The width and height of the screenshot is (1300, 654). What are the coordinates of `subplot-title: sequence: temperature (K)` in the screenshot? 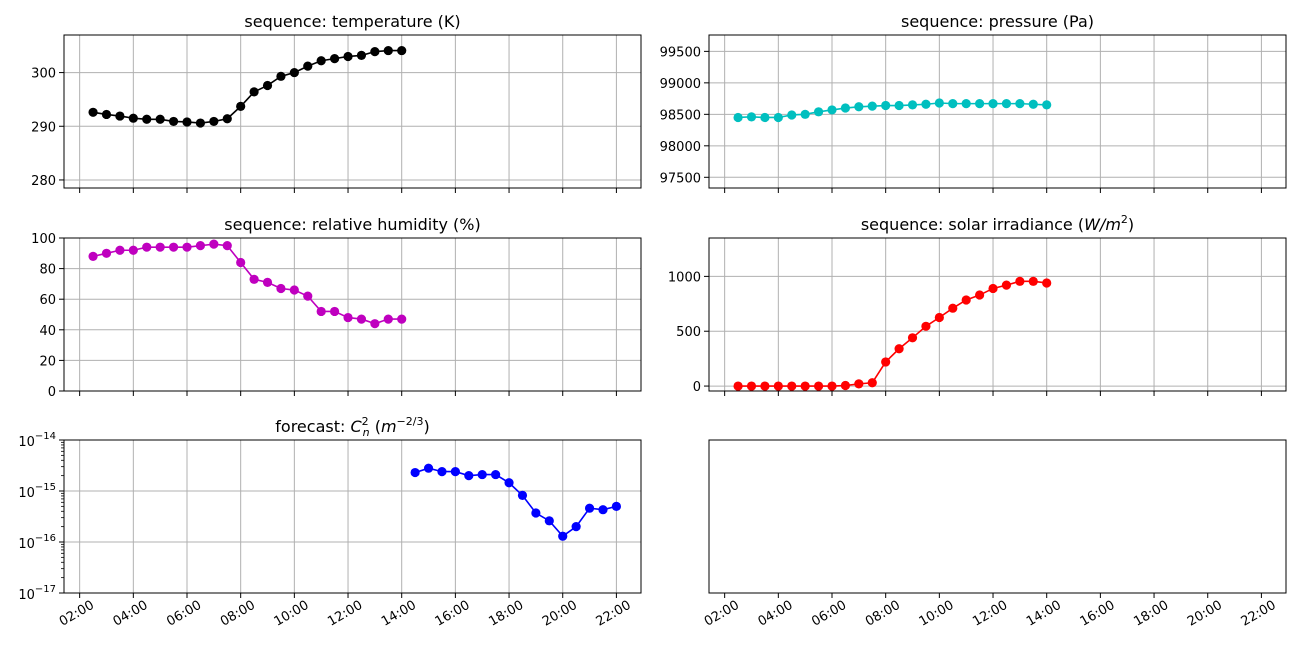 It's located at (352, 21).